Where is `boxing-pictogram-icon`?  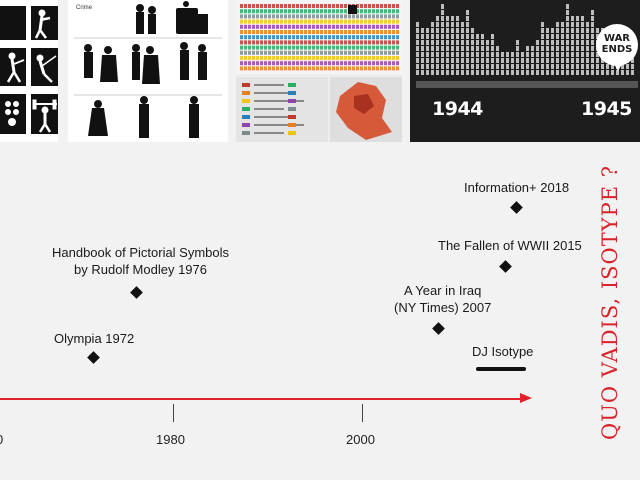
boxing-pictogram-icon is located at coordinates (42, 24).